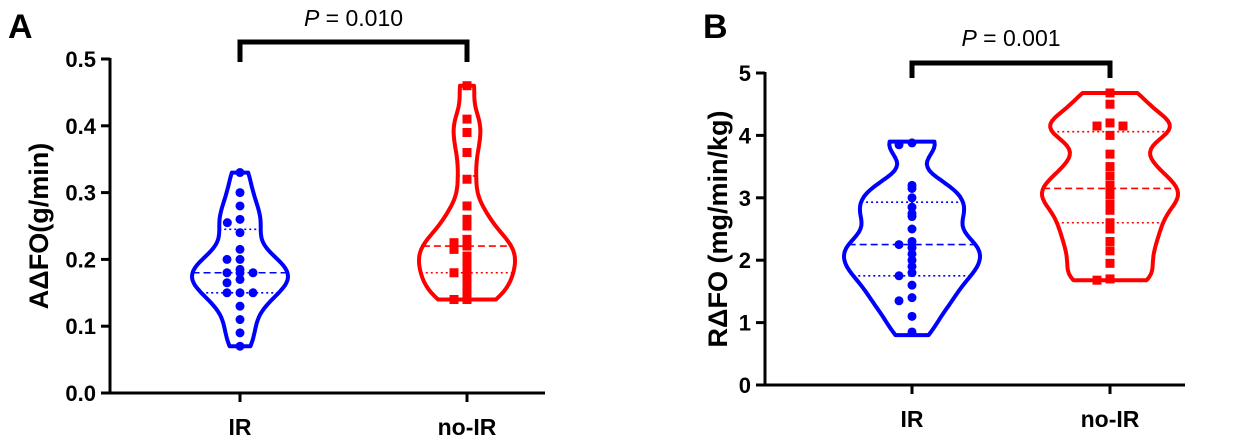 The height and width of the screenshot is (442, 1250). Describe the element at coordinates (715, 27) in the screenshot. I see `panel-letter: B` at that location.